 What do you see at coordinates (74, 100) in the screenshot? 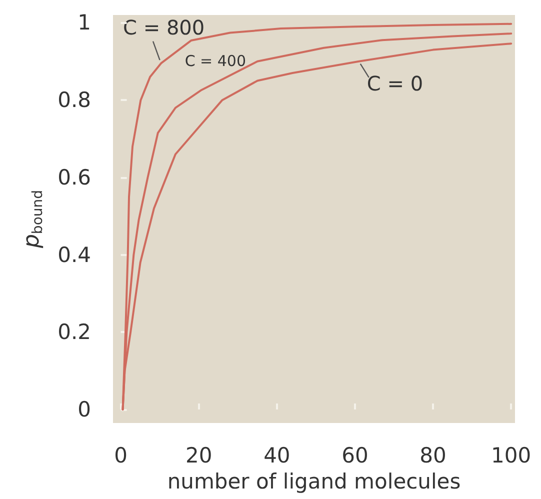
I see `y-tick-label: 0.8` at bounding box center [74, 100].